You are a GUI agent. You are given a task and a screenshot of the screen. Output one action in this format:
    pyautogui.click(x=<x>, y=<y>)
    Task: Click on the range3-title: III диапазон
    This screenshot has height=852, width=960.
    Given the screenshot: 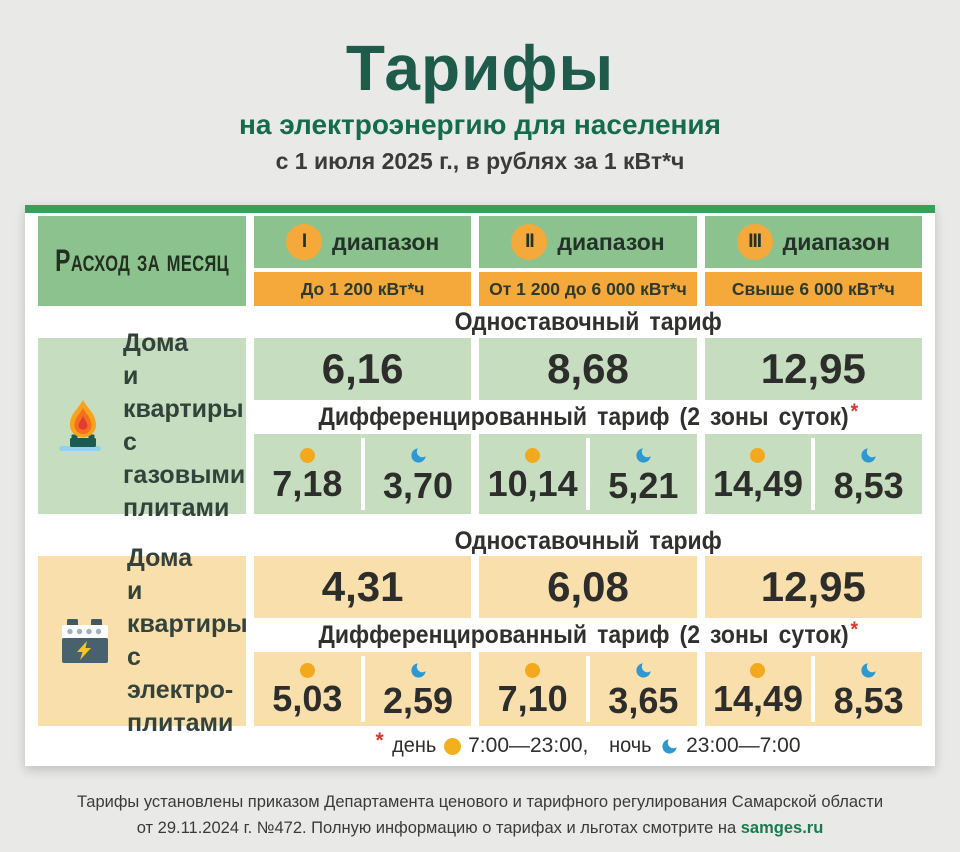 What is the action you would take?
    pyautogui.click(x=813, y=242)
    